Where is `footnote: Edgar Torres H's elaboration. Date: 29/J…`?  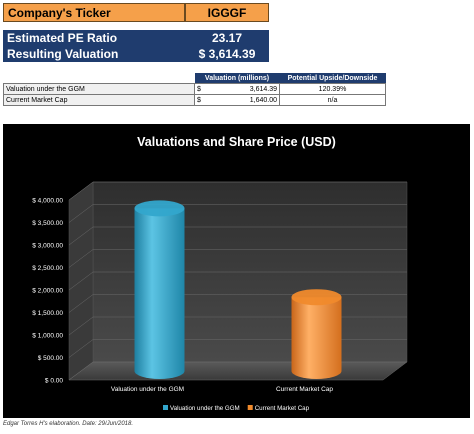
footnote: Edgar Torres H's elaboration. Date: 29/J… is located at coordinates (68, 424).